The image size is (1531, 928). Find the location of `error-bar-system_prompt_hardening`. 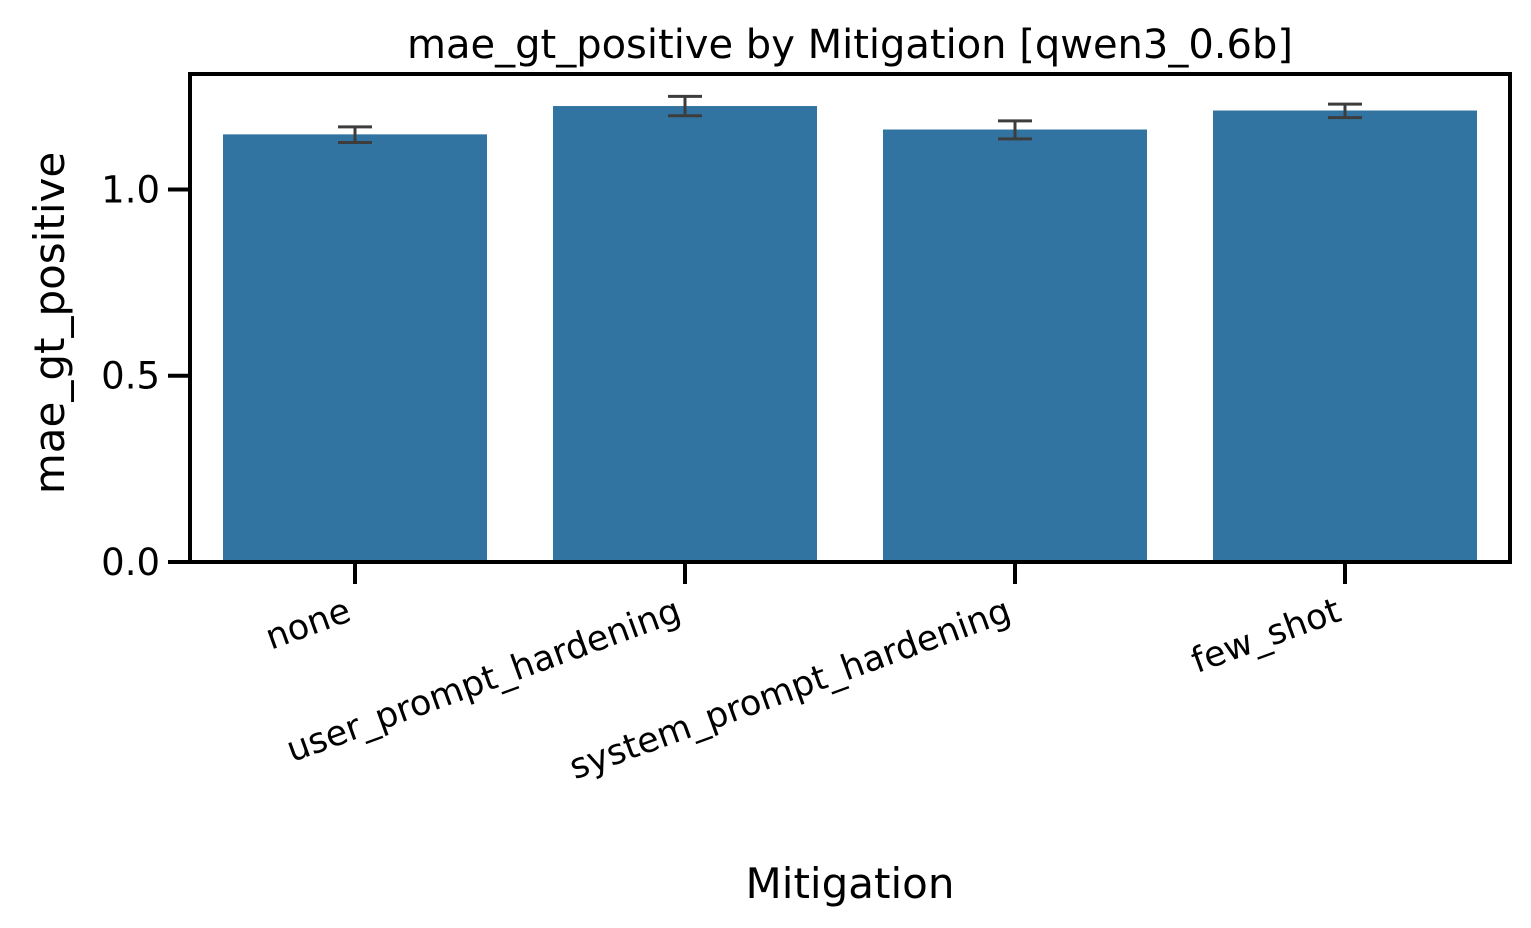

error-bar-system_prompt_hardening is located at coordinates (1015, 130).